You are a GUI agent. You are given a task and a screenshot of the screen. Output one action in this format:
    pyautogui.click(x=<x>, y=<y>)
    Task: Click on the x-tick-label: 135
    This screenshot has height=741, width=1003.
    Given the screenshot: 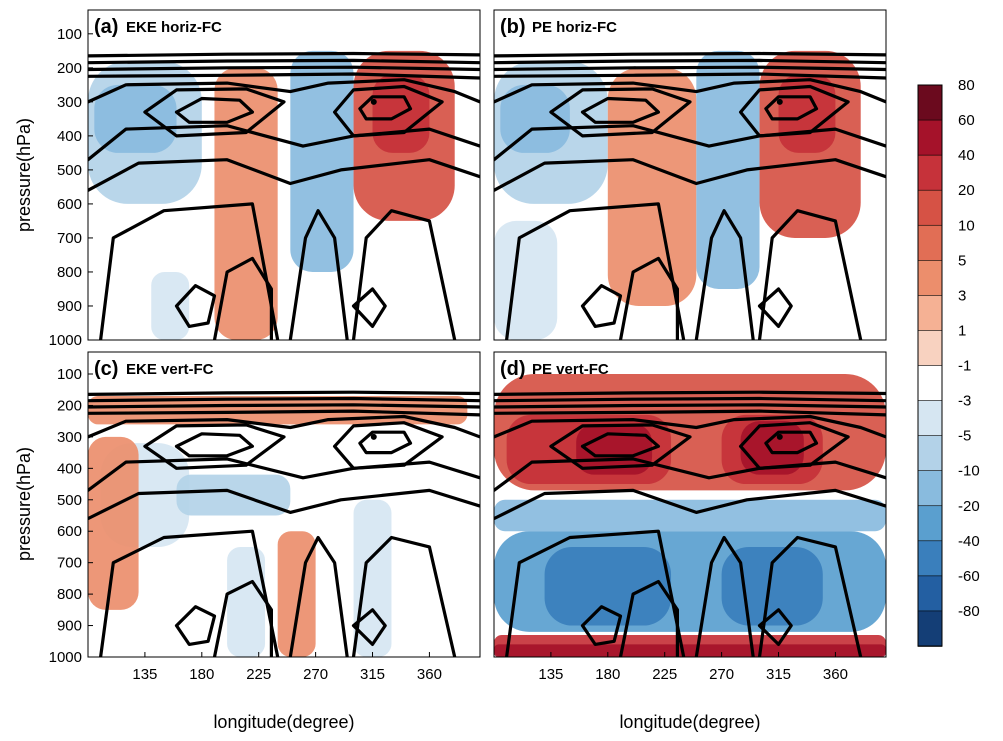 What is the action you would take?
    pyautogui.click(x=550, y=674)
    